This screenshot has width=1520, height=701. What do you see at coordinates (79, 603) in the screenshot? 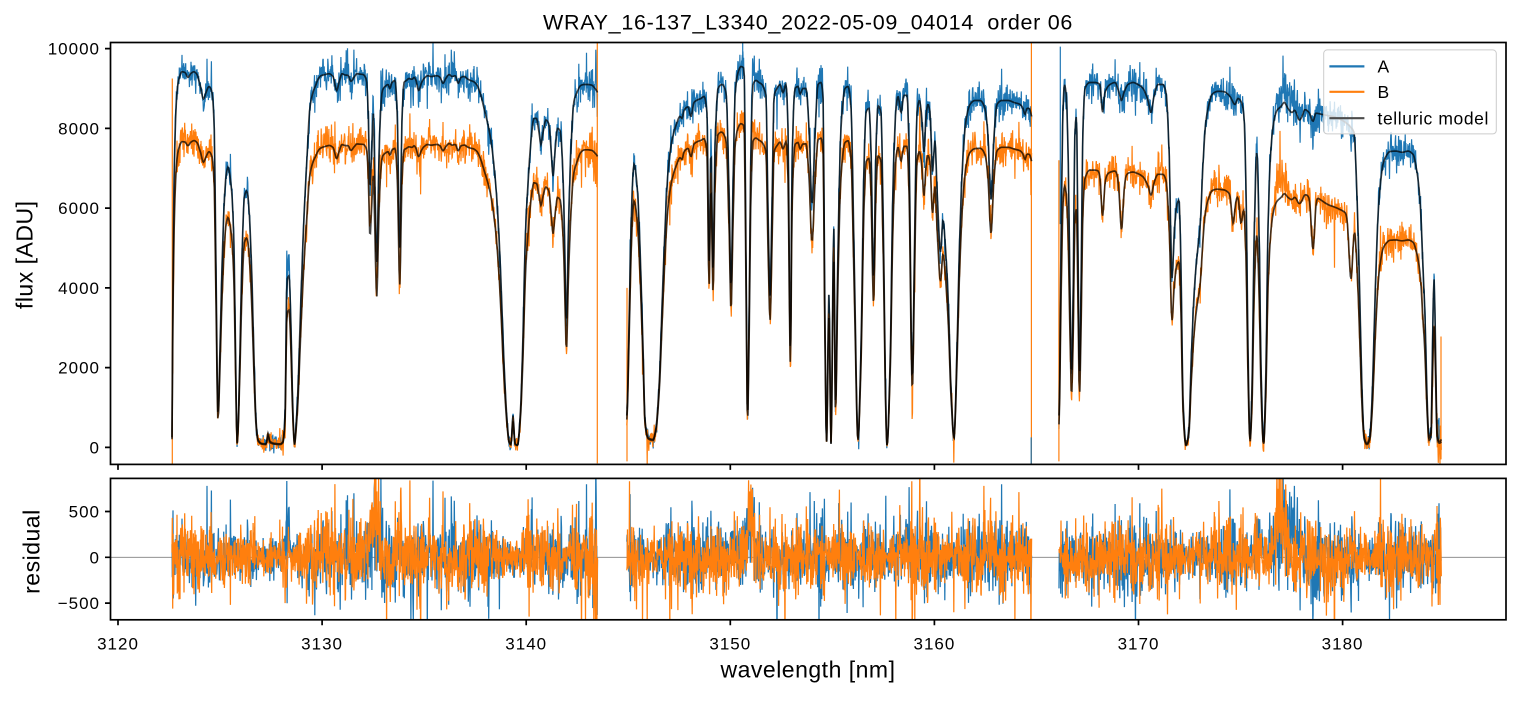
I see `svg-text: −500` at bounding box center [79, 603].